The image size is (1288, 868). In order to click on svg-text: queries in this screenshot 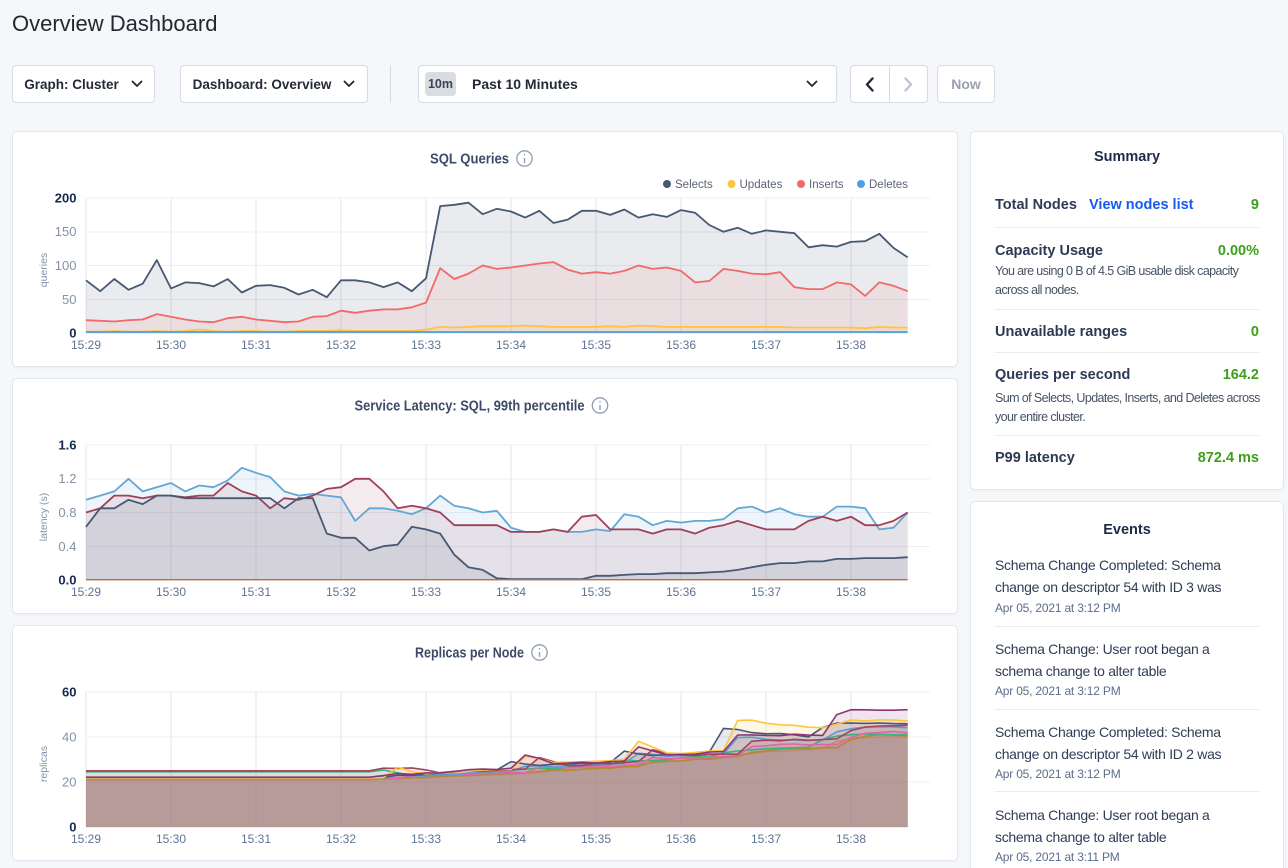, I will do `click(44, 270)`.